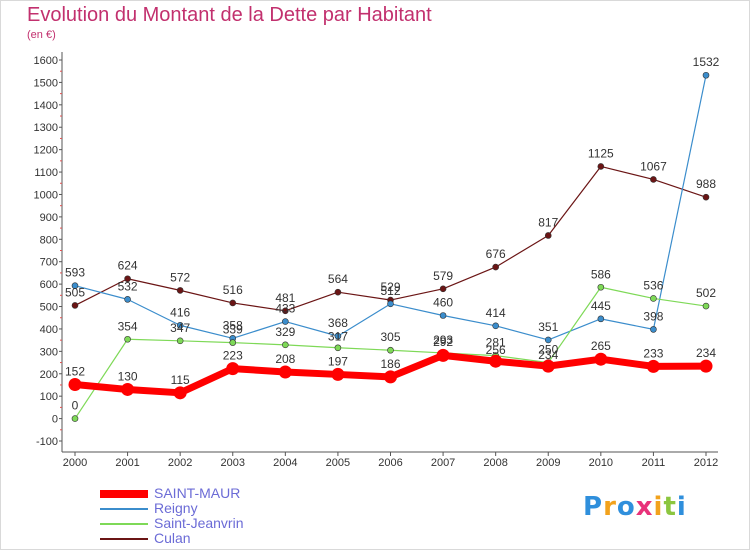 Image resolution: width=750 pixels, height=550 pixels. Describe the element at coordinates (75, 406) in the screenshot. I see `data-label: 0` at that location.